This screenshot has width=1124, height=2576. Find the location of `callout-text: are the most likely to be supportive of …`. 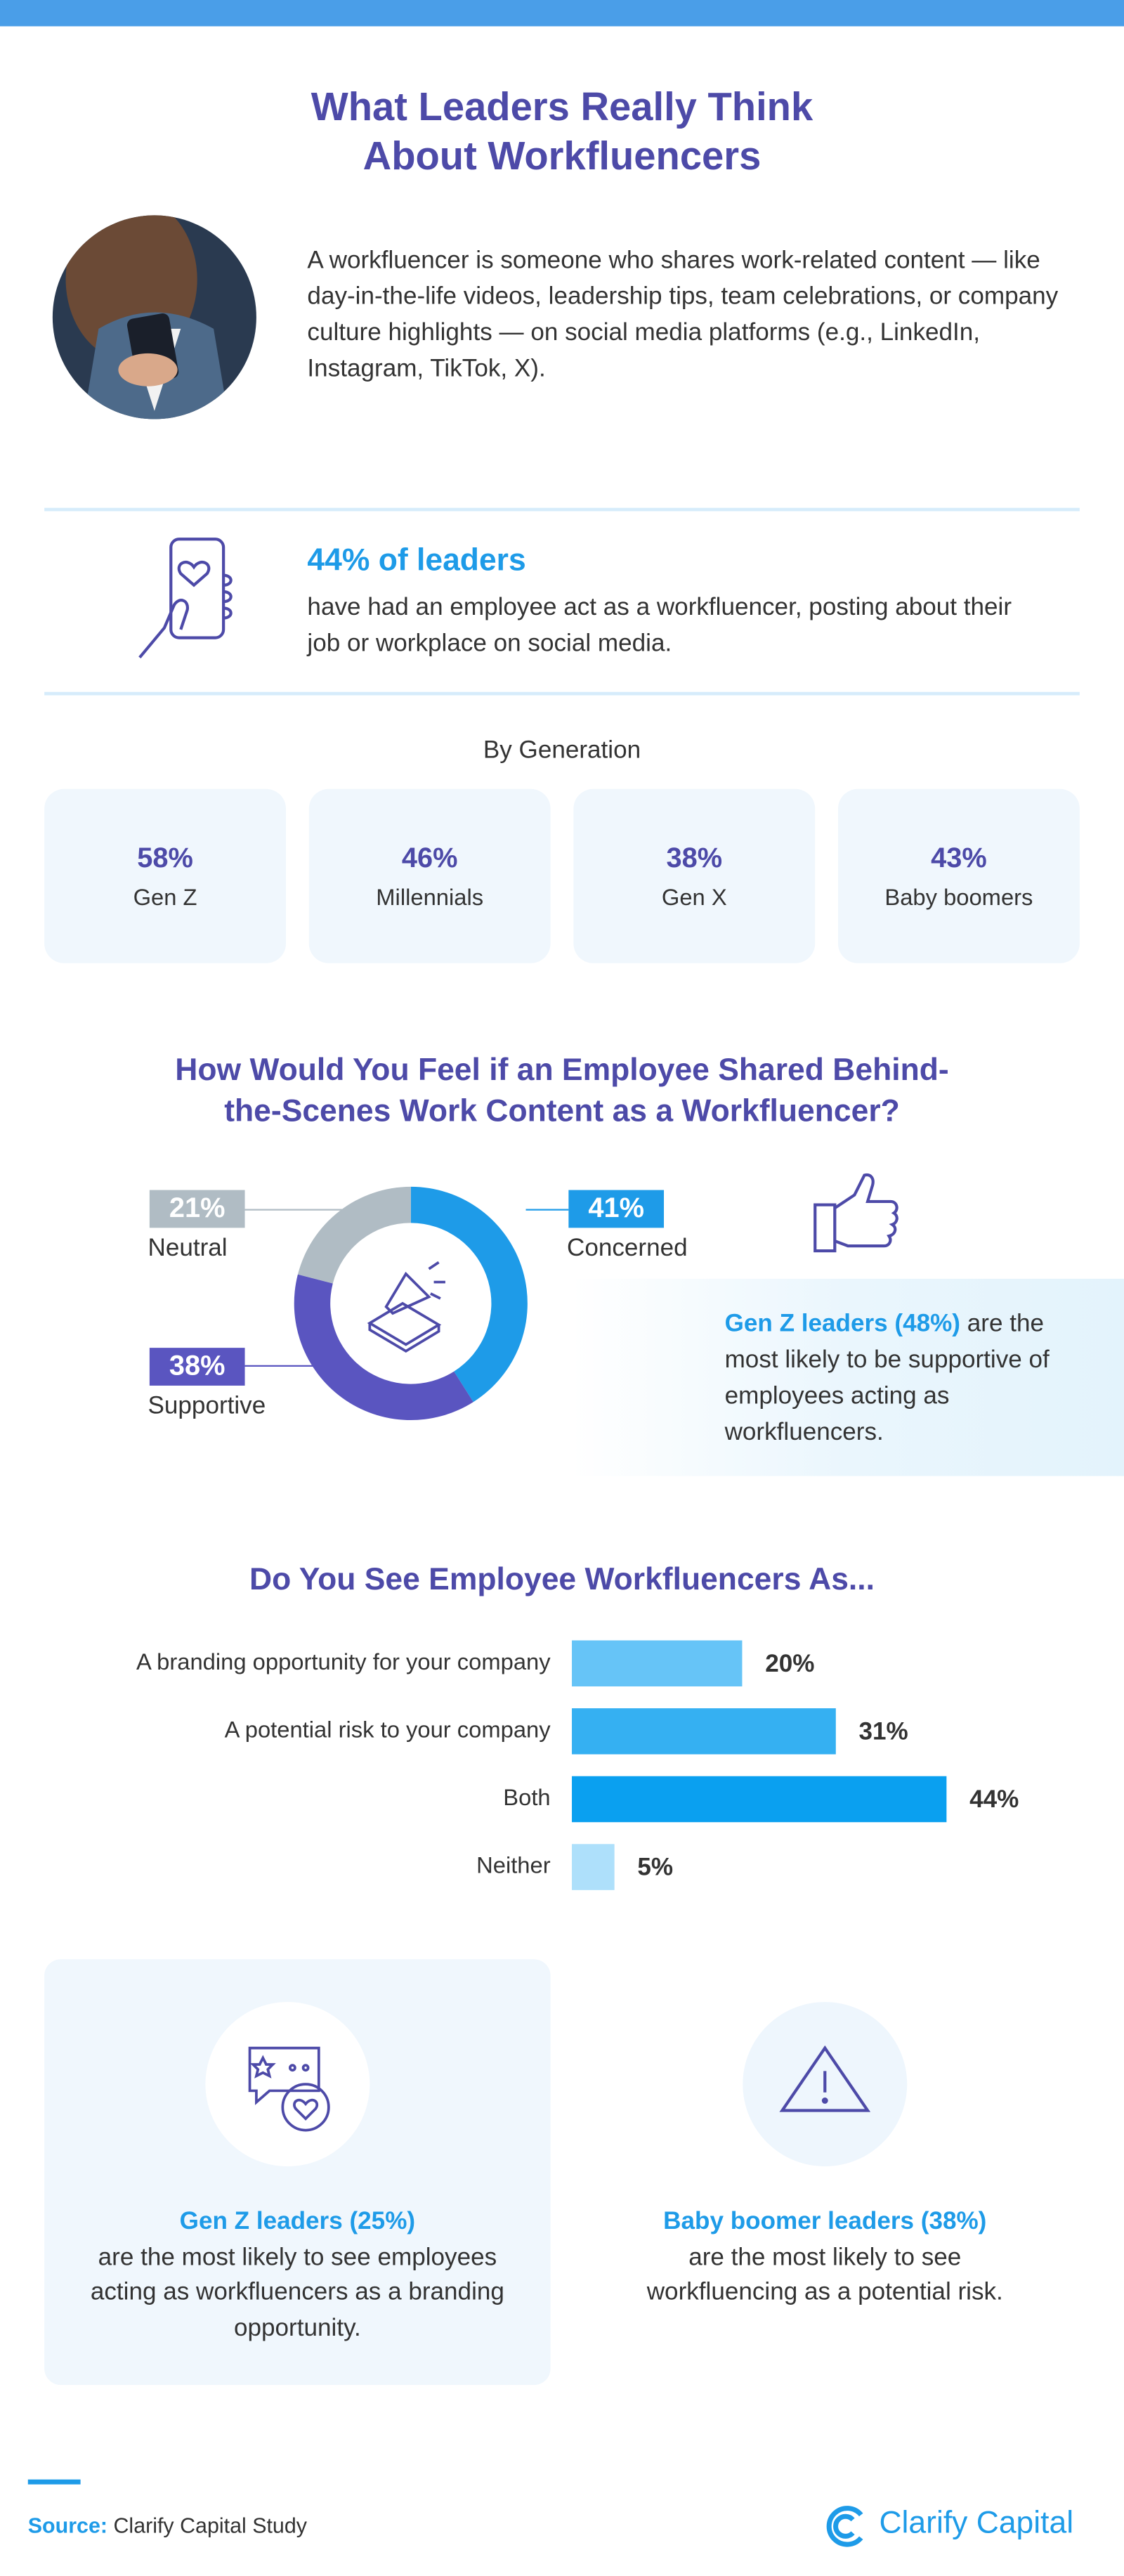

callout-text: are the most likely to be supportive of … is located at coordinates (887, 1378).